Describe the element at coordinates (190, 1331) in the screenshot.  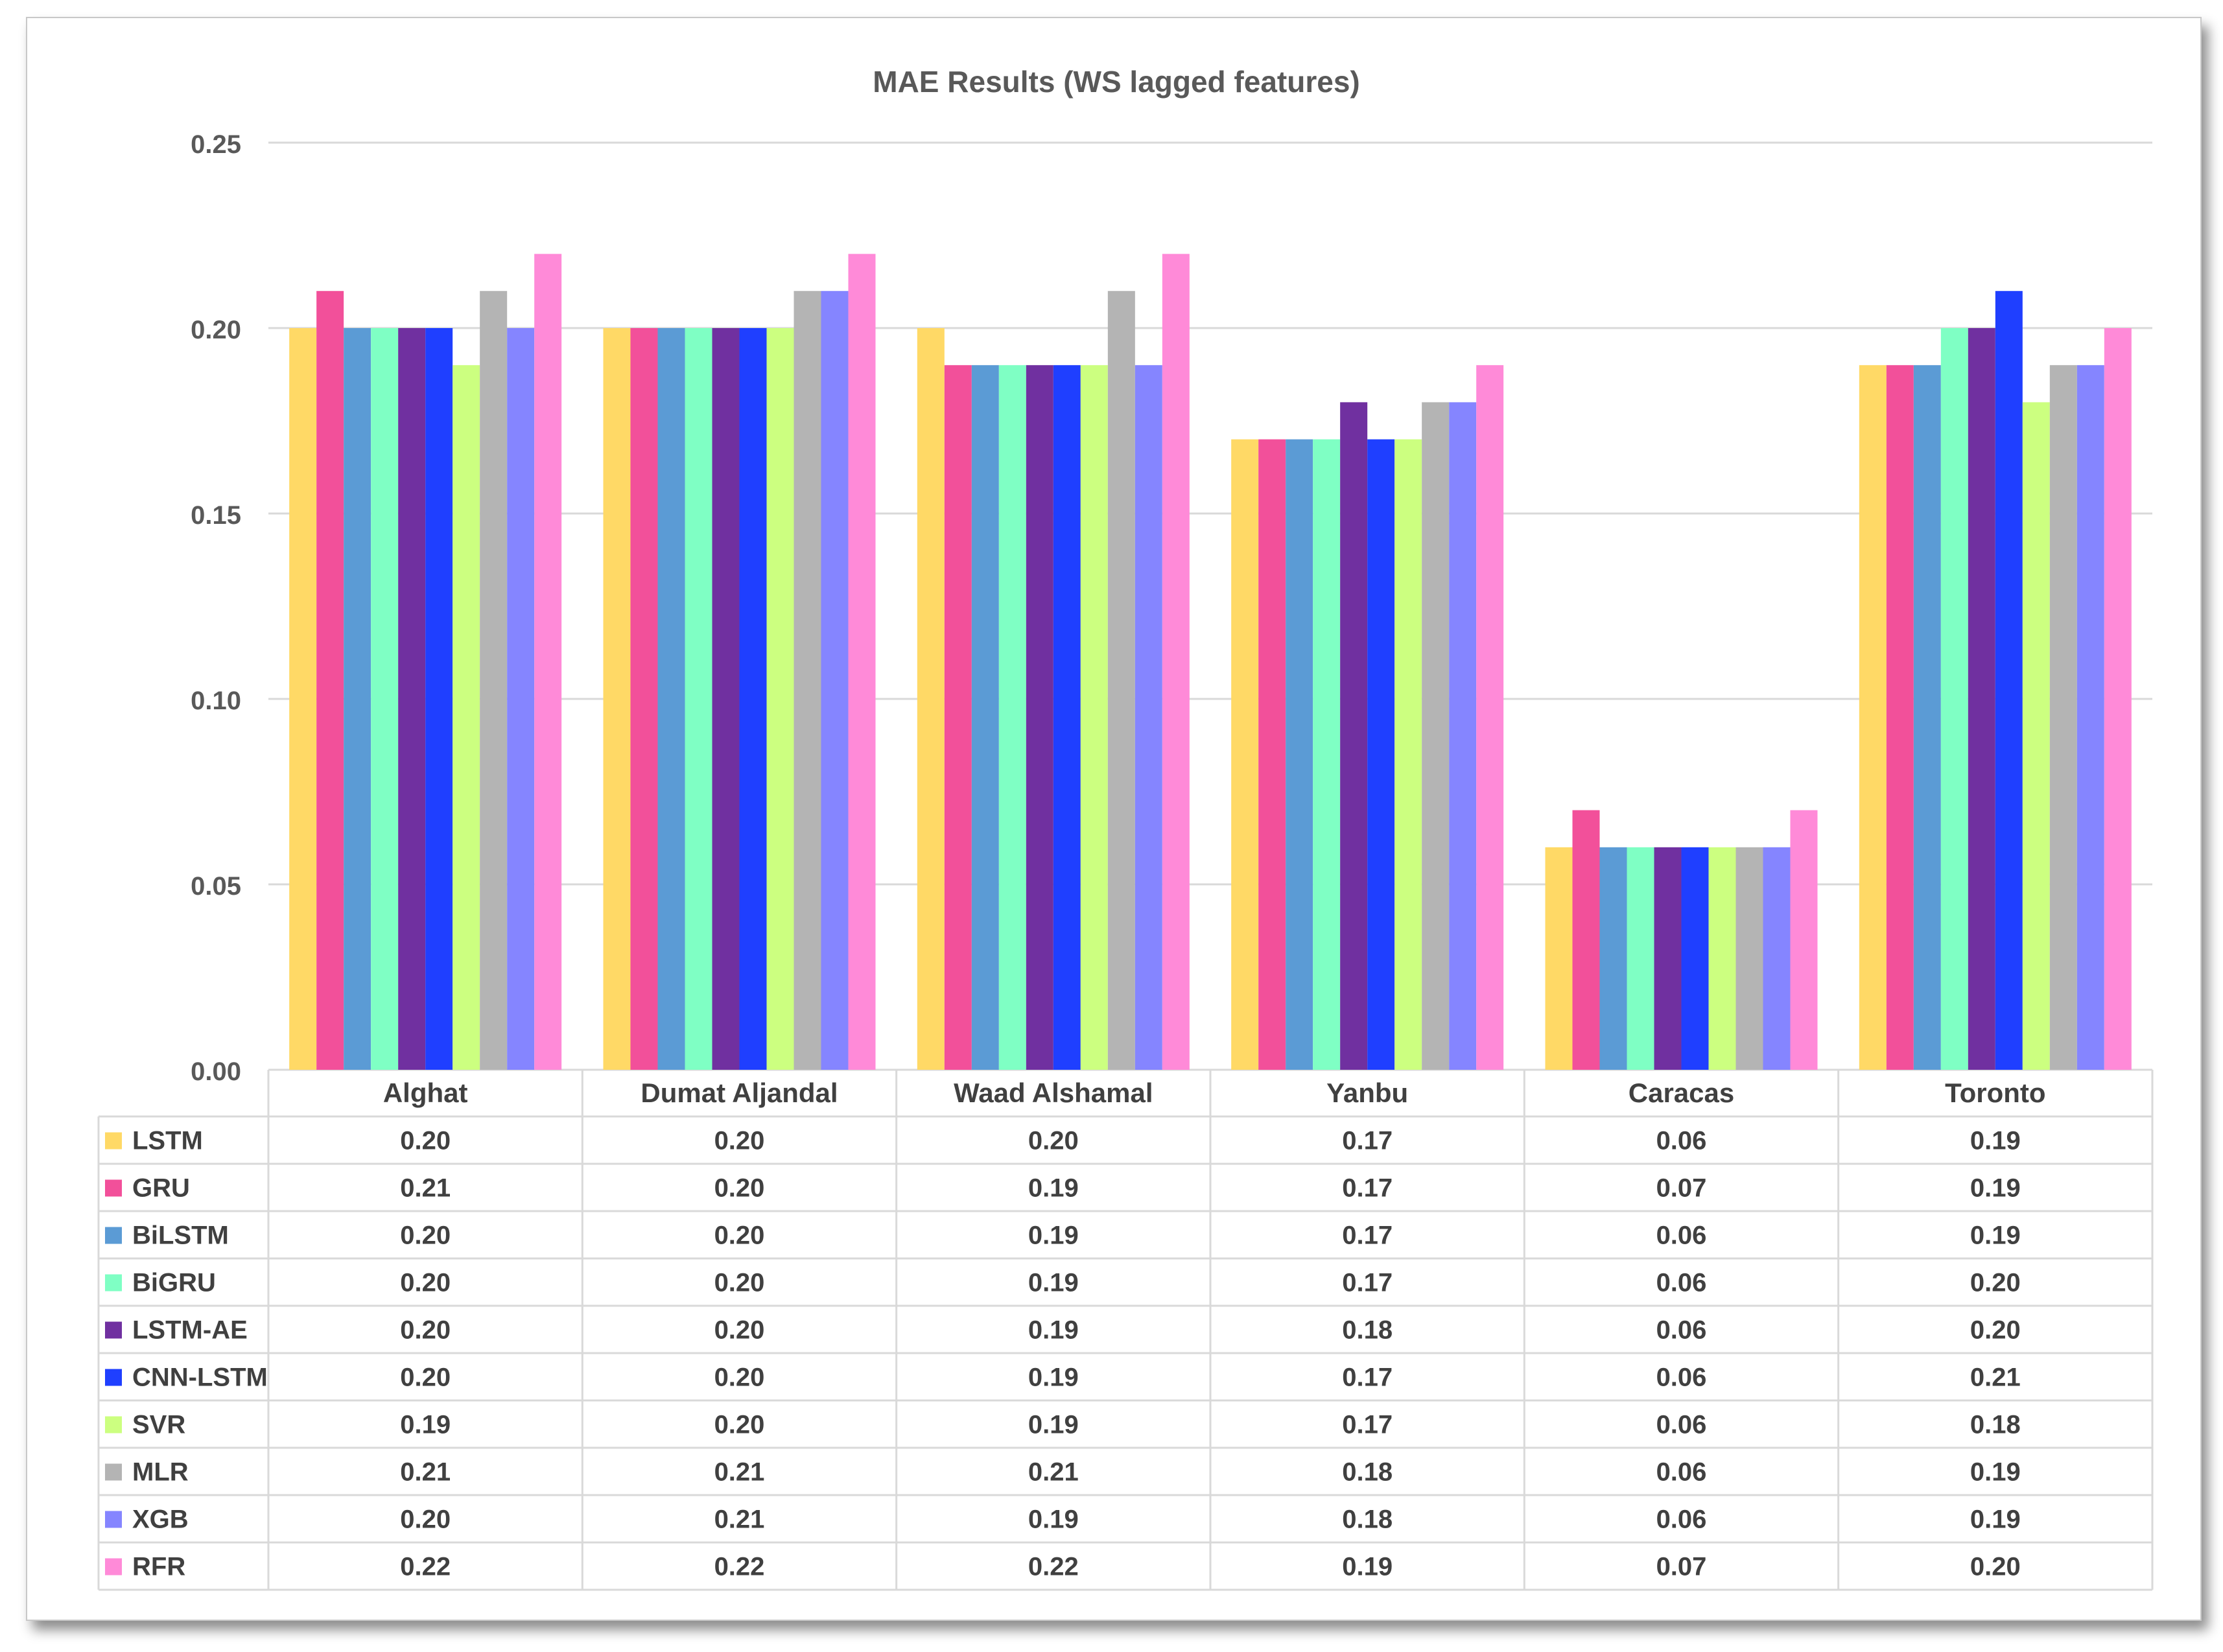
I see `legend-label: LSTM-AE` at that location.